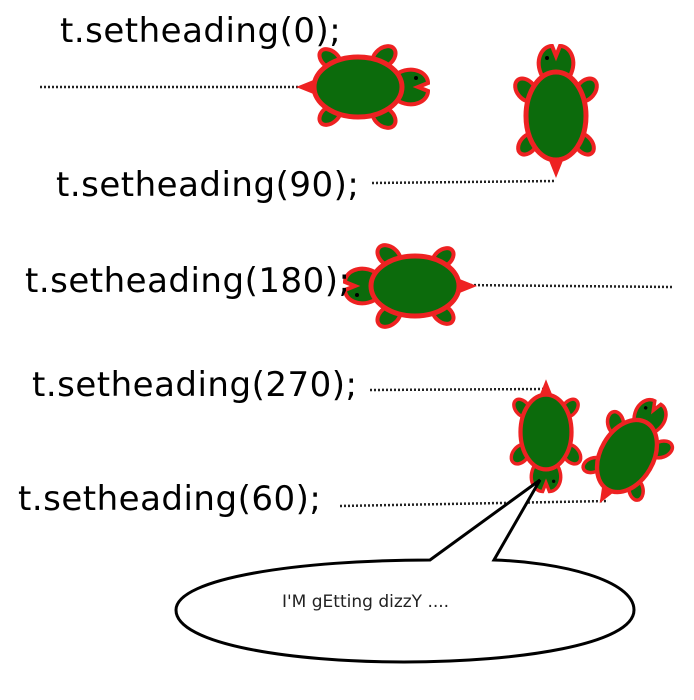  What do you see at coordinates (208, 185) in the screenshot?
I see `label-setheading-90: t.setheading(90);` at bounding box center [208, 185].